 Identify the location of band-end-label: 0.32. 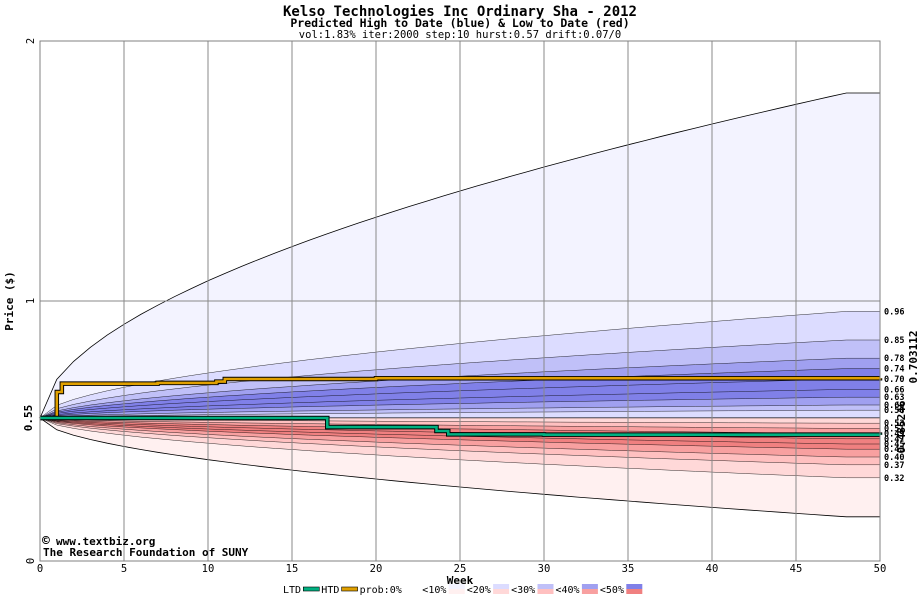
(894, 479).